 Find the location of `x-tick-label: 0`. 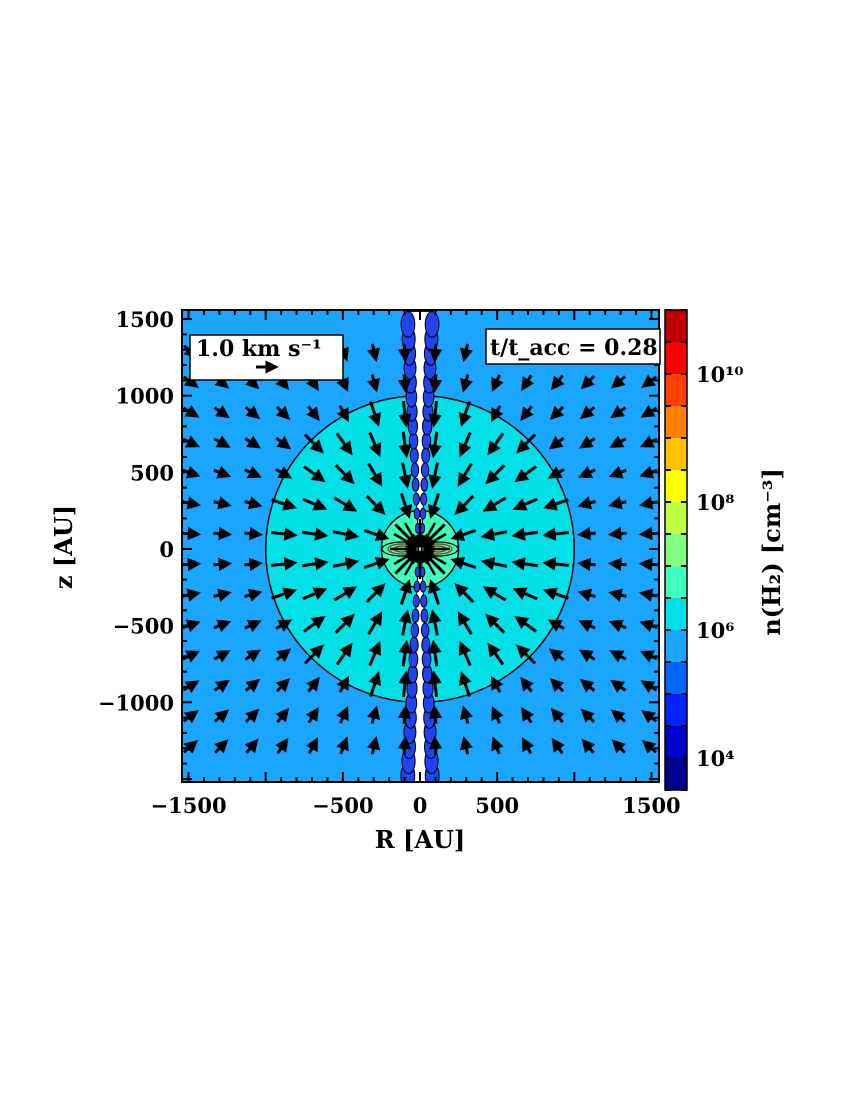

x-tick-label: 0 is located at coordinates (420, 805).